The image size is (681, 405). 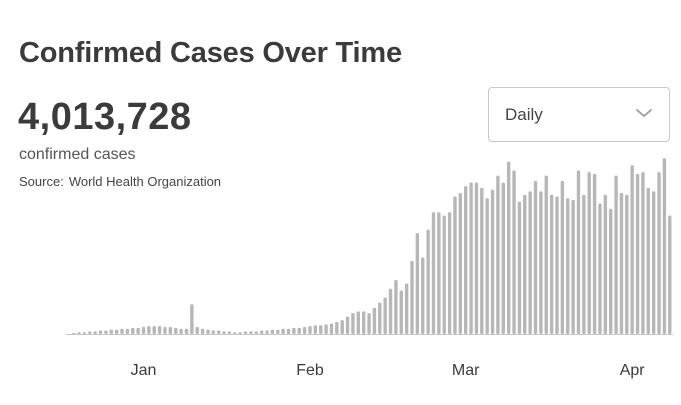 I want to click on period-select: Daily, so click(x=579, y=114).